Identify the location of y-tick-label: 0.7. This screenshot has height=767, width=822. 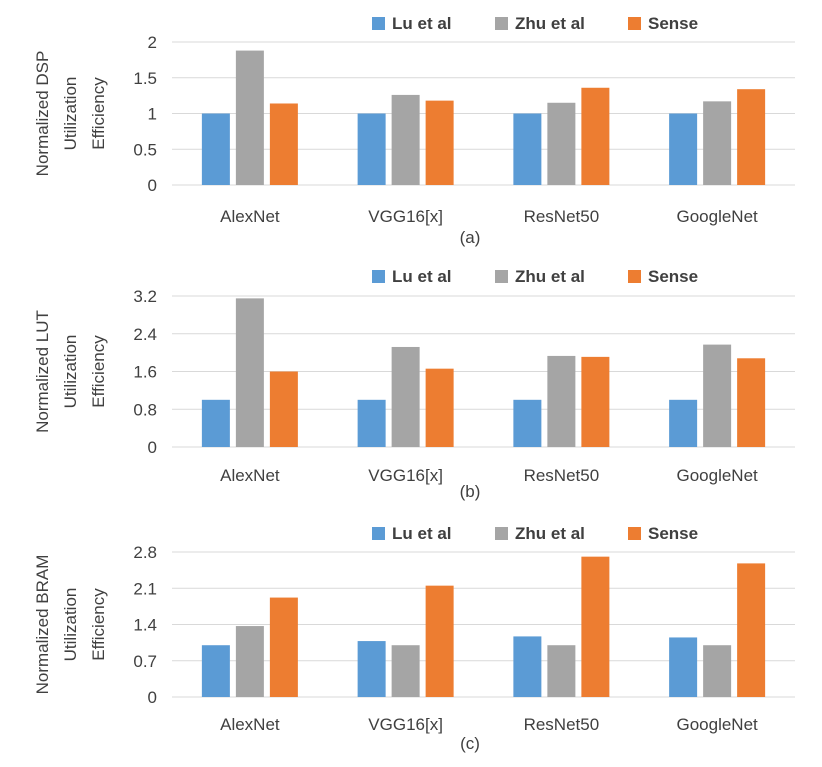
(145, 661).